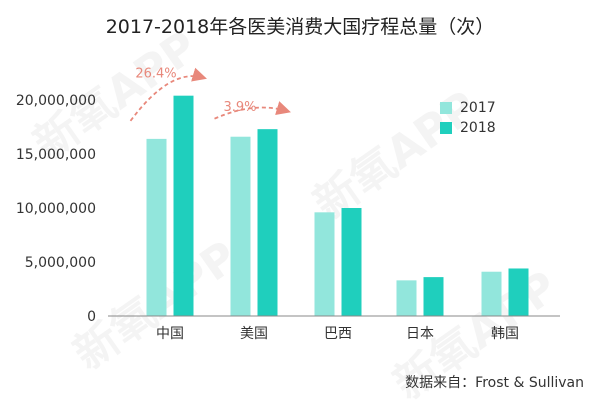  Describe the element at coordinates (60, 263) in the screenshot. I see `y-tick-label: 5,000,000` at that location.